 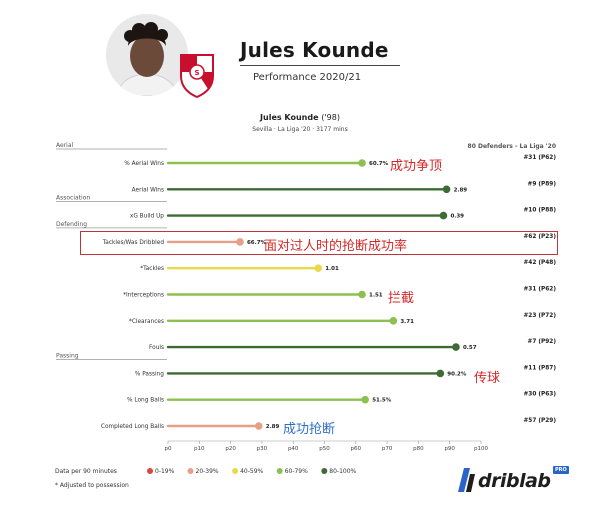 What do you see at coordinates (309, 429) in the screenshot?
I see `annotation-completed-long-balls: 成功抢断` at bounding box center [309, 429].